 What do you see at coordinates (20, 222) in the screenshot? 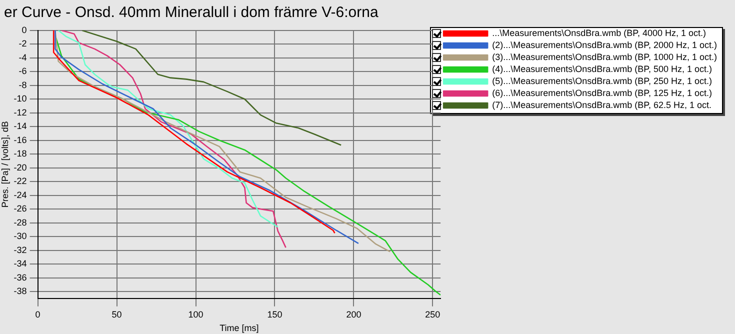
I see `y-tick-label: -28` at bounding box center [20, 222].